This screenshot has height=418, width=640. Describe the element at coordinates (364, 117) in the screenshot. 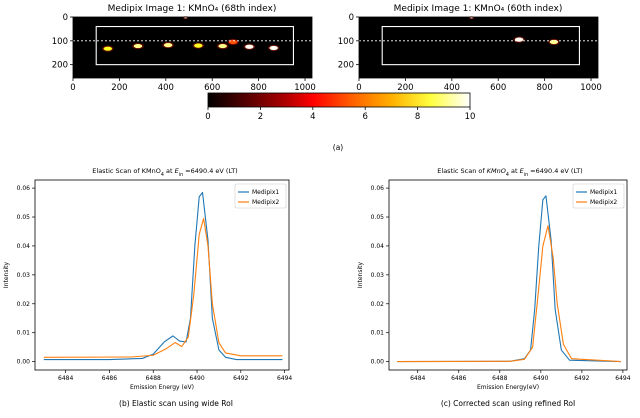

I see `colorbar-tick-label: 6` at that location.